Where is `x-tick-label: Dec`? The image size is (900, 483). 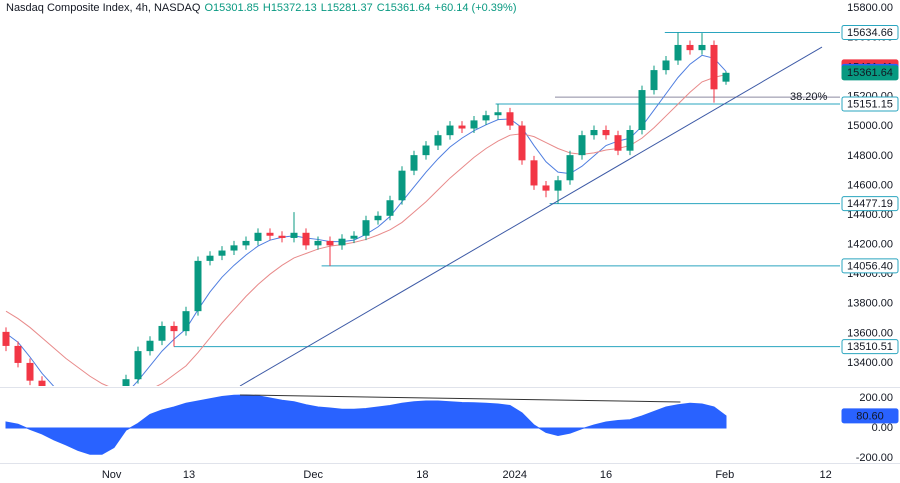
x-tick-label: Dec is located at coordinates (313, 475).